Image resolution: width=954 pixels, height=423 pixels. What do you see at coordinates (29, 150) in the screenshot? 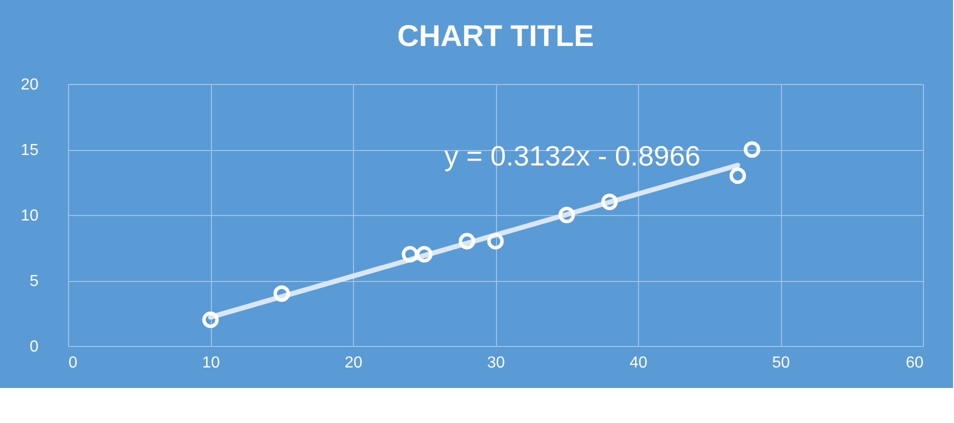
I see `y-tick-label: 15` at bounding box center [29, 150].